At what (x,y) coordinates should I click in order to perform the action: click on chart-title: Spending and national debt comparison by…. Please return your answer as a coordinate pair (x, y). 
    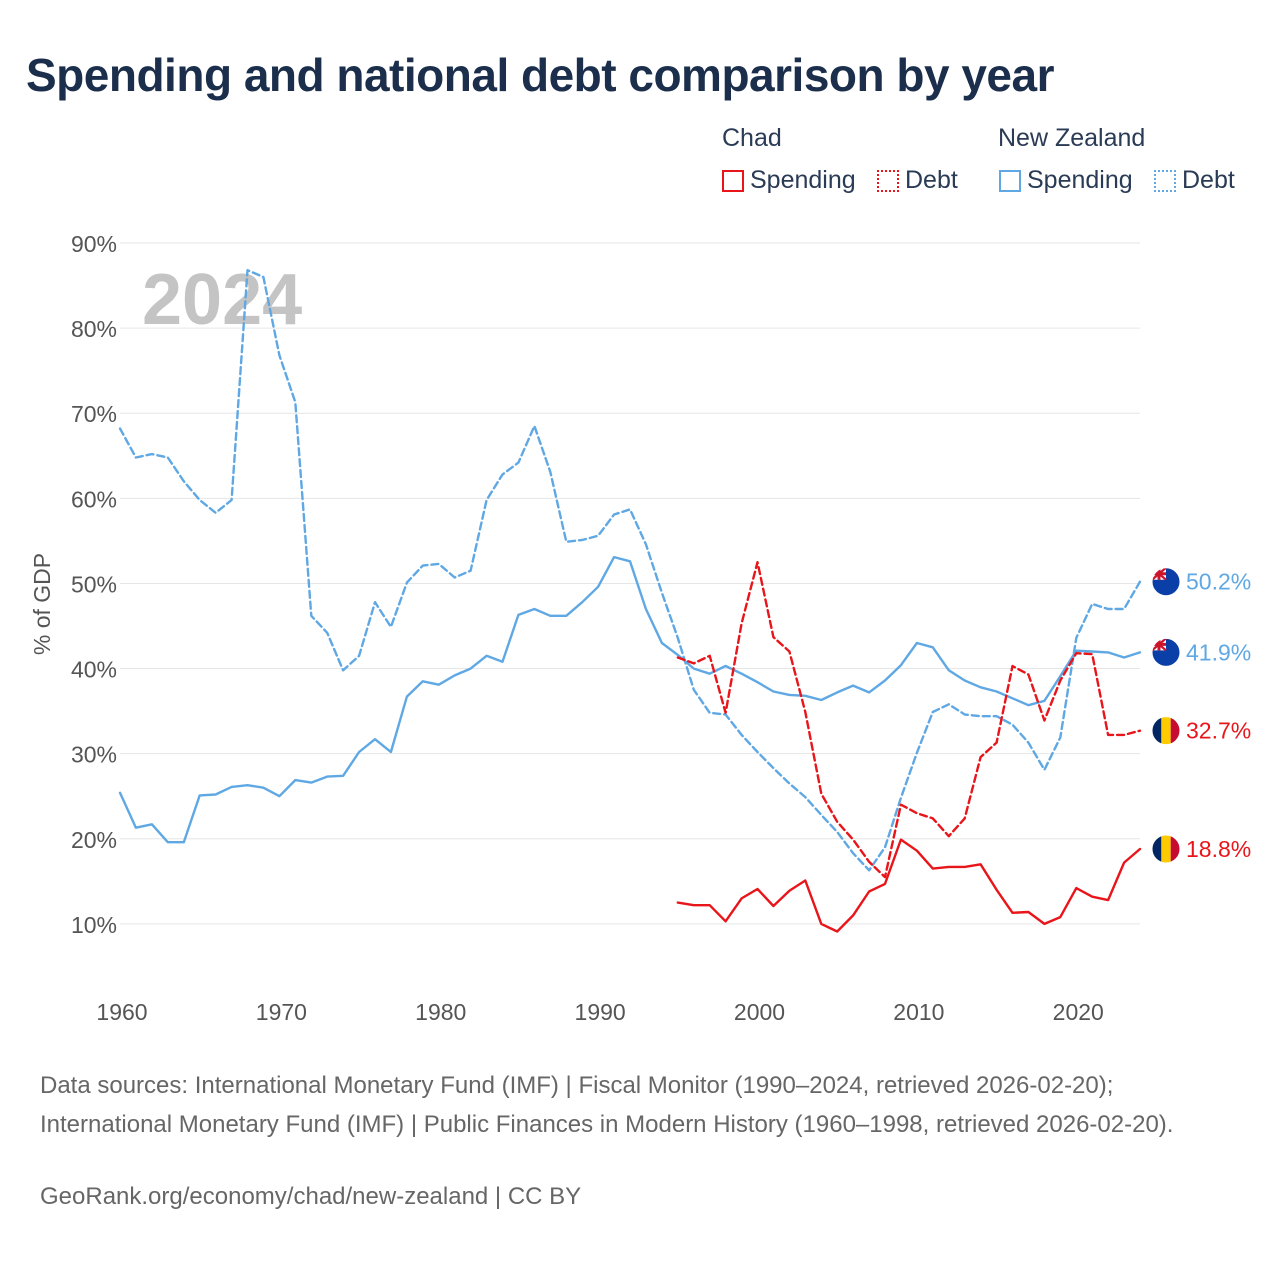
    Looking at the image, I should click on (540, 75).